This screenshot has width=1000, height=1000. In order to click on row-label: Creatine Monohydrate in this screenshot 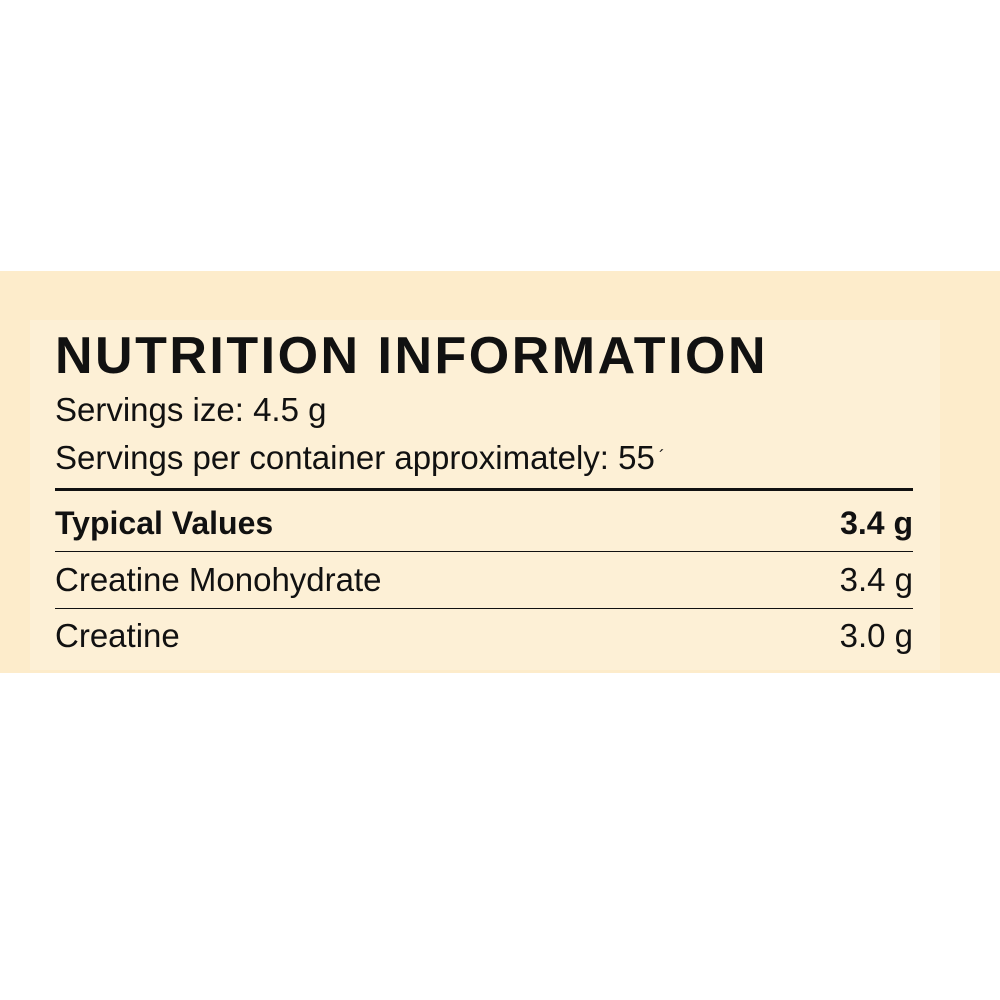, I will do `click(218, 579)`.